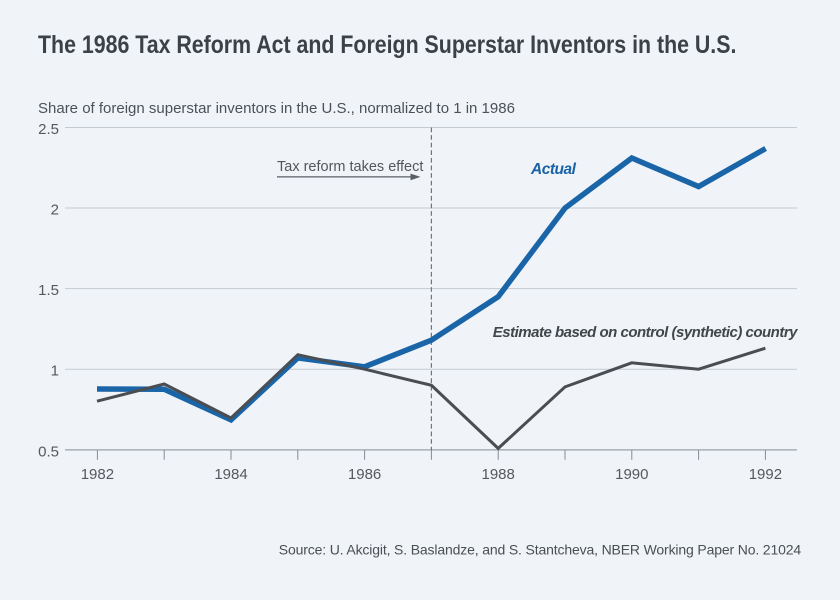 Image resolution: width=840 pixels, height=600 pixels. I want to click on svg-text: 0.5, so click(48, 451).